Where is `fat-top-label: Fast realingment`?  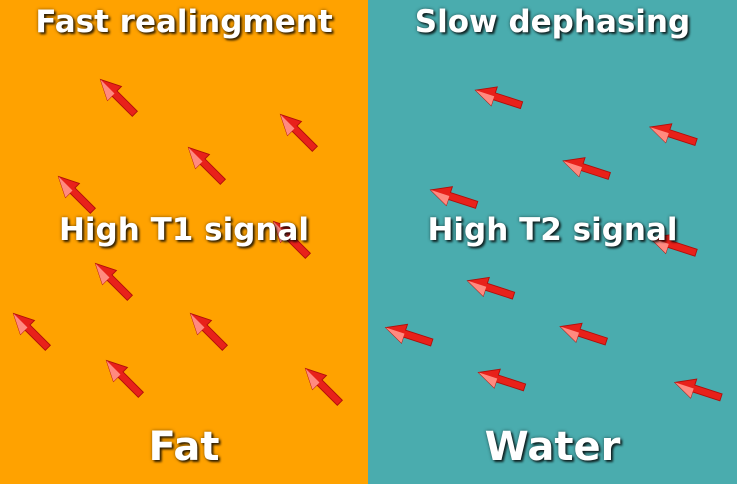
fat-top-label: Fast realingment is located at coordinates (184, 22).